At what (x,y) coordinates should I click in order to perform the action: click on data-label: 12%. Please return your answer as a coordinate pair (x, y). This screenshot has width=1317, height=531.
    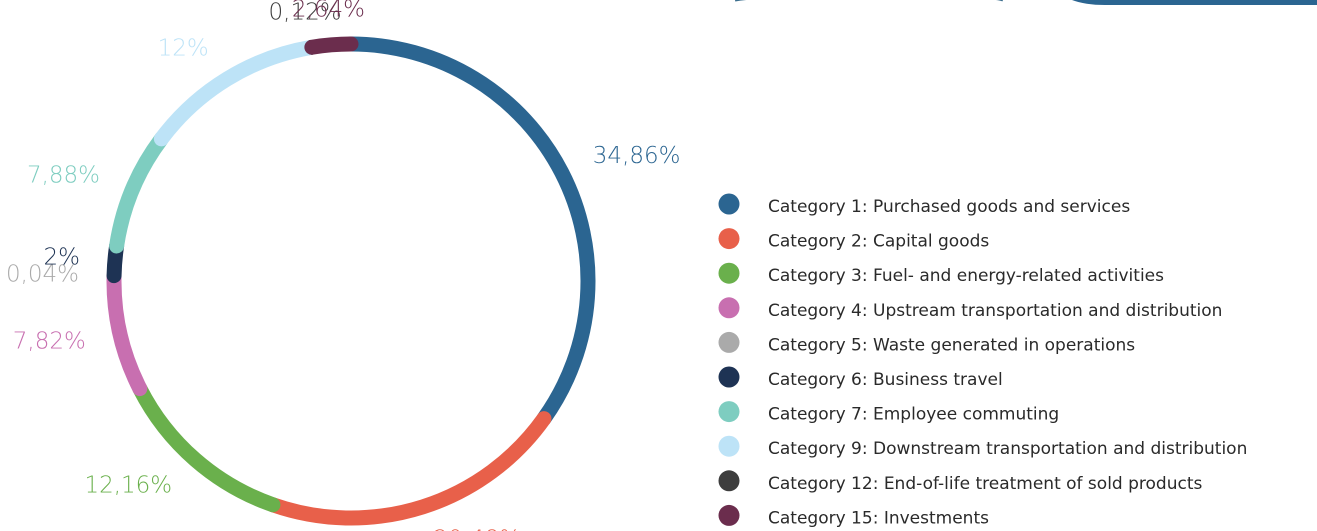
    Looking at the image, I should click on (183, 49).